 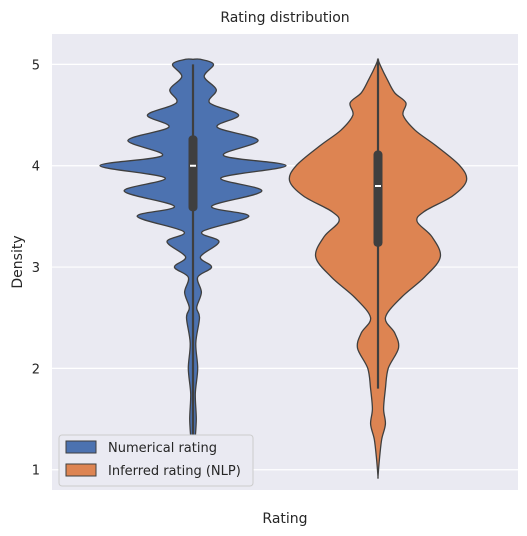 I want to click on y-tick-label-1: 1, so click(x=36, y=471).